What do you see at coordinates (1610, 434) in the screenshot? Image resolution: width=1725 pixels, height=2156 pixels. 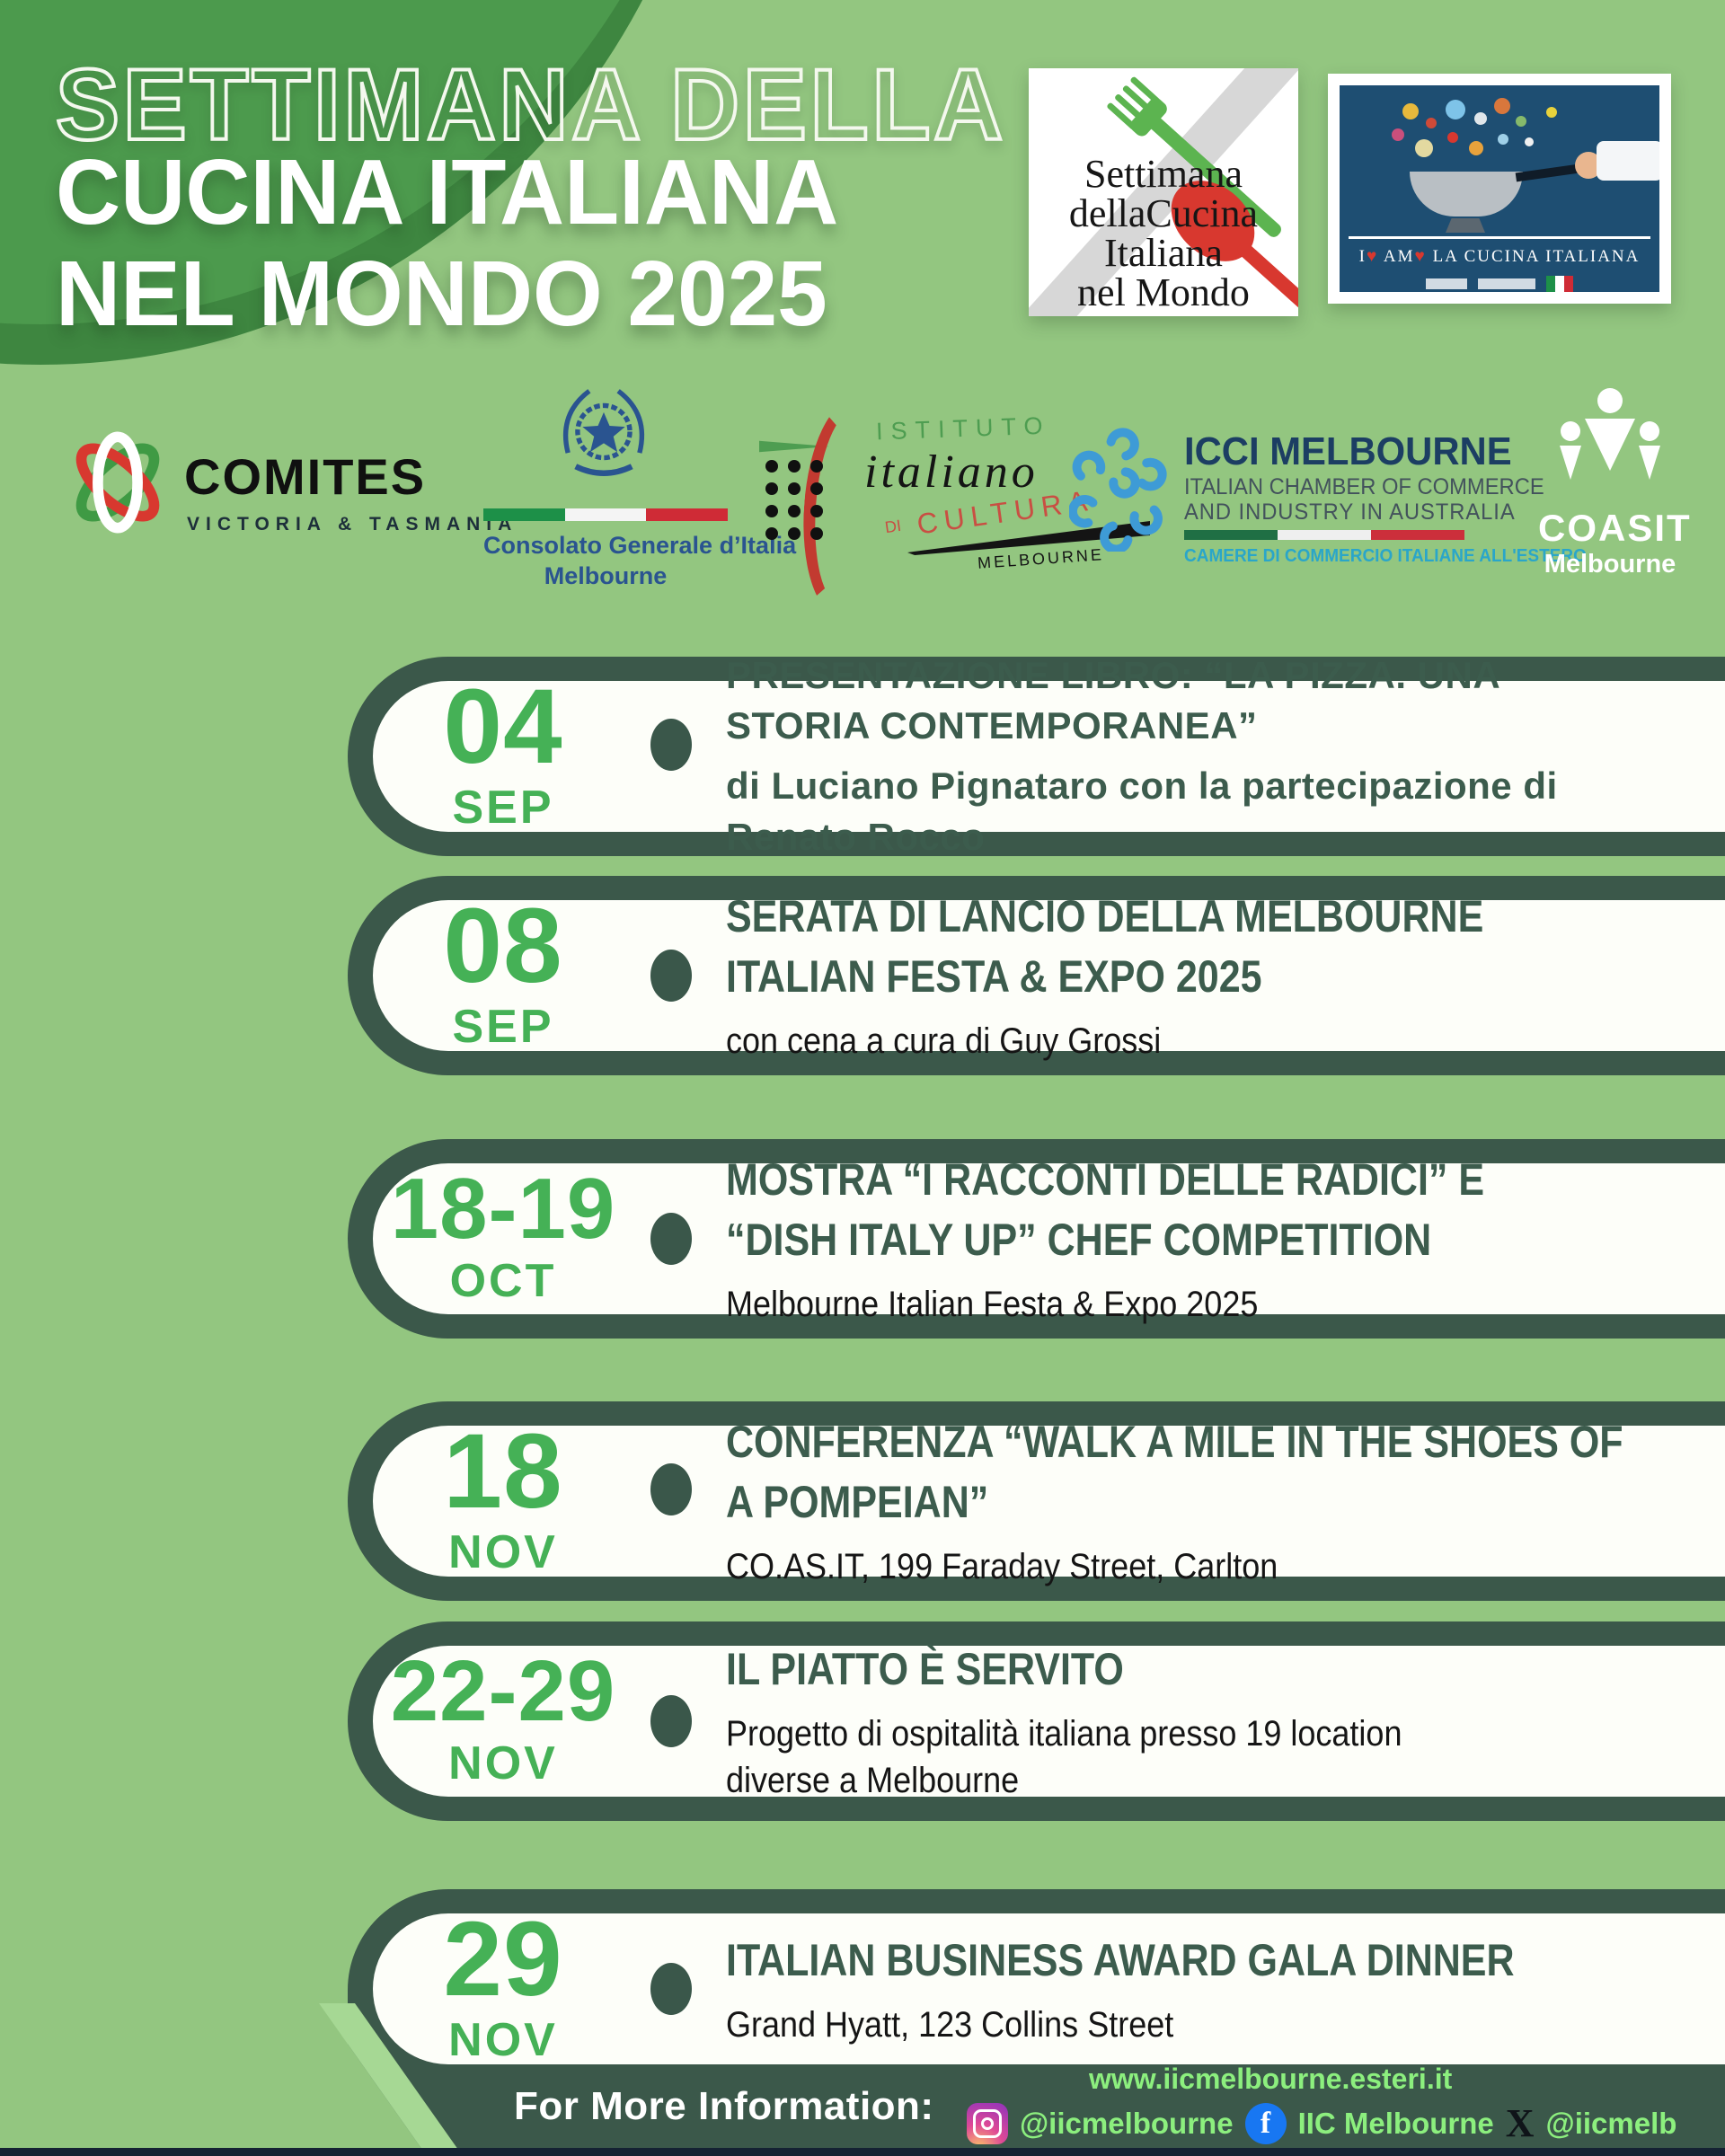 I see `coasit-people-icon` at bounding box center [1610, 434].